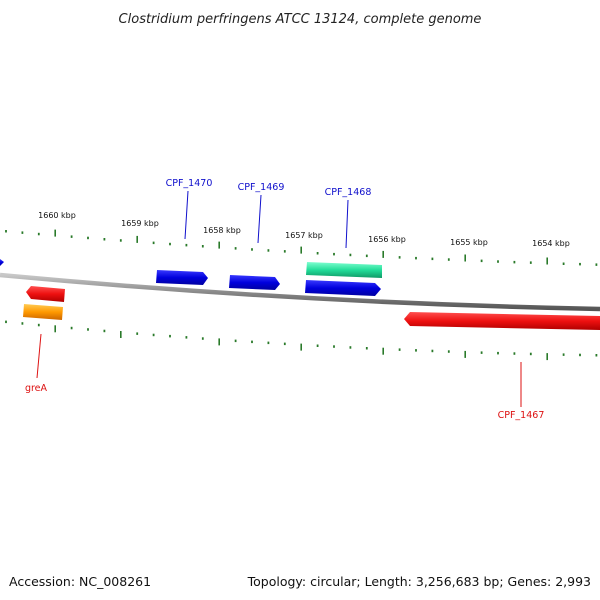 This screenshot has height=600, width=600. I want to click on reverse-scale-ticks, so click(301, 340).